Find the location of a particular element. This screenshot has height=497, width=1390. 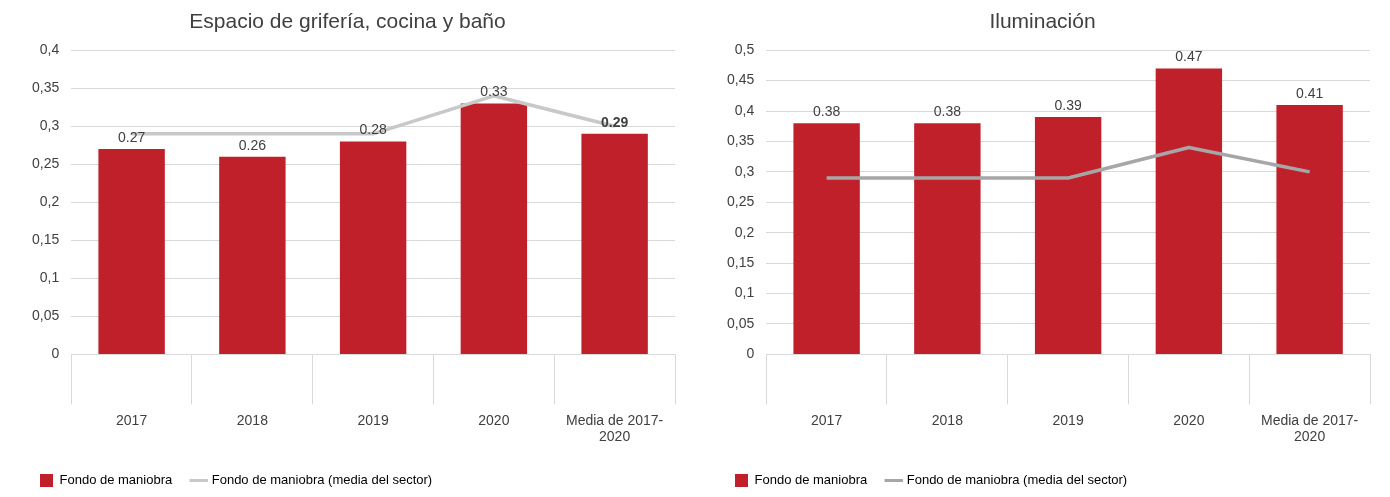

data-label: 0.33 is located at coordinates (494, 91).